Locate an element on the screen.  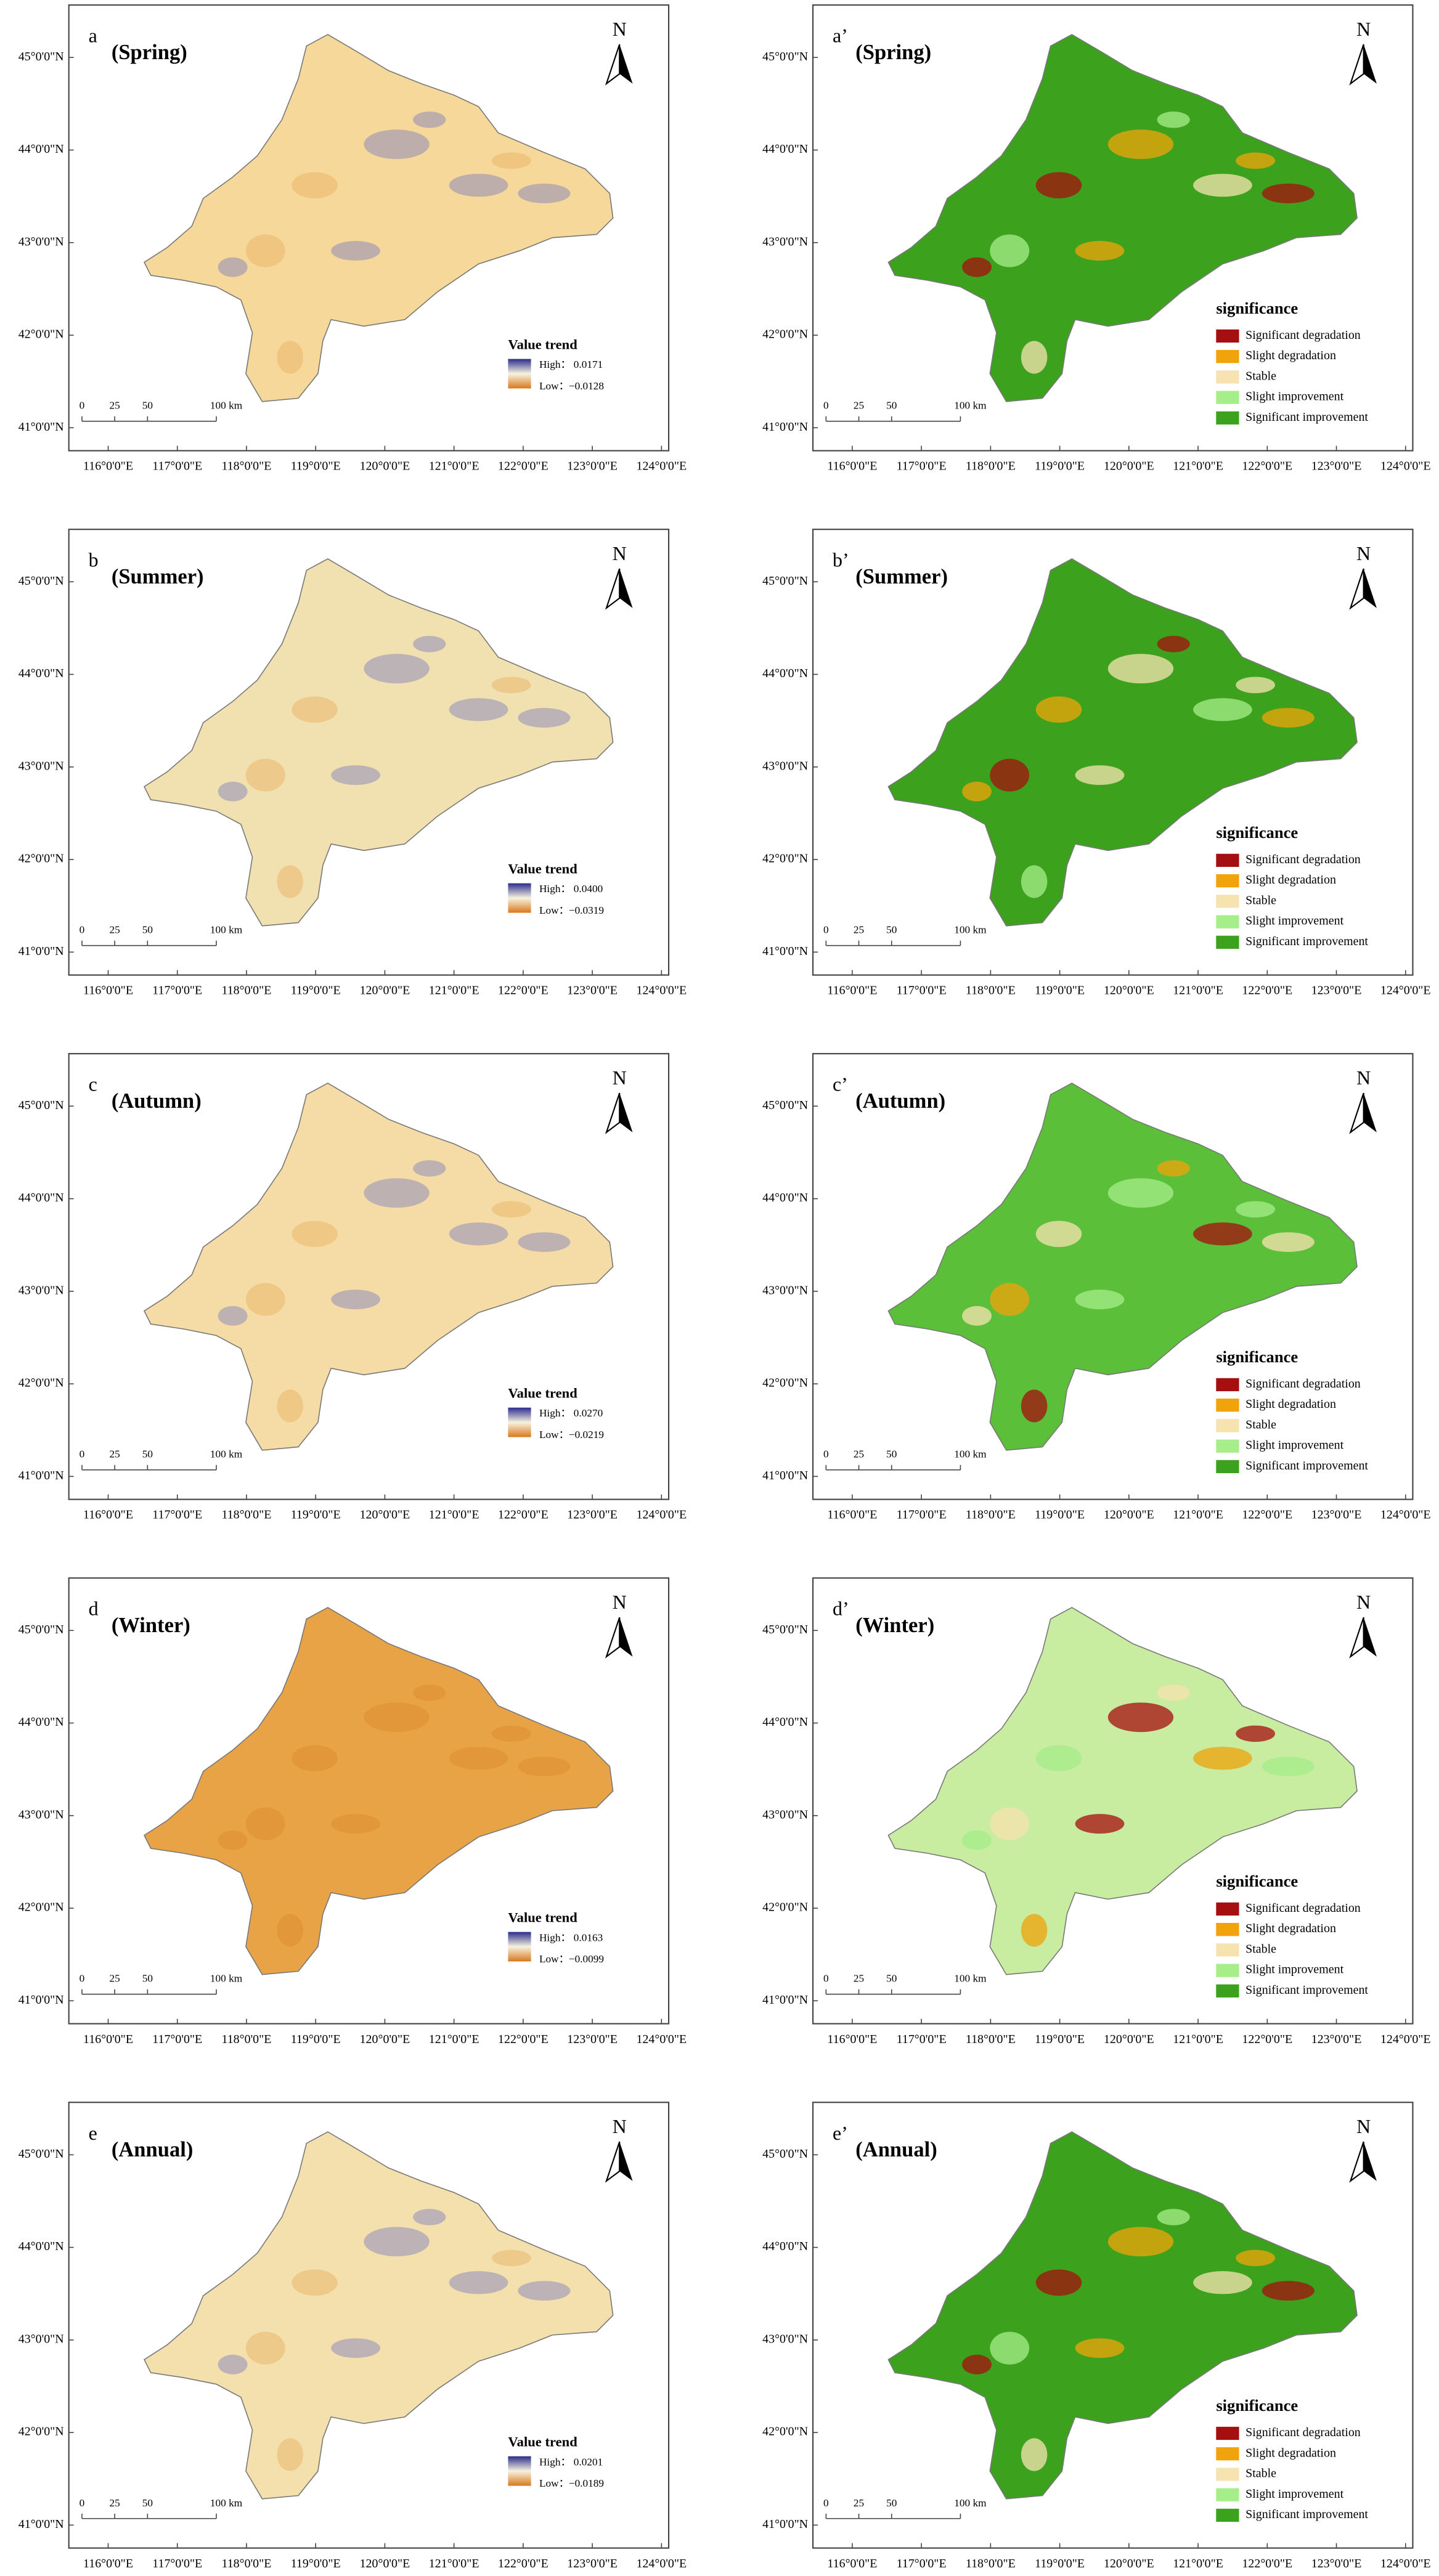
panel-letter: e’ is located at coordinates (840, 2133).